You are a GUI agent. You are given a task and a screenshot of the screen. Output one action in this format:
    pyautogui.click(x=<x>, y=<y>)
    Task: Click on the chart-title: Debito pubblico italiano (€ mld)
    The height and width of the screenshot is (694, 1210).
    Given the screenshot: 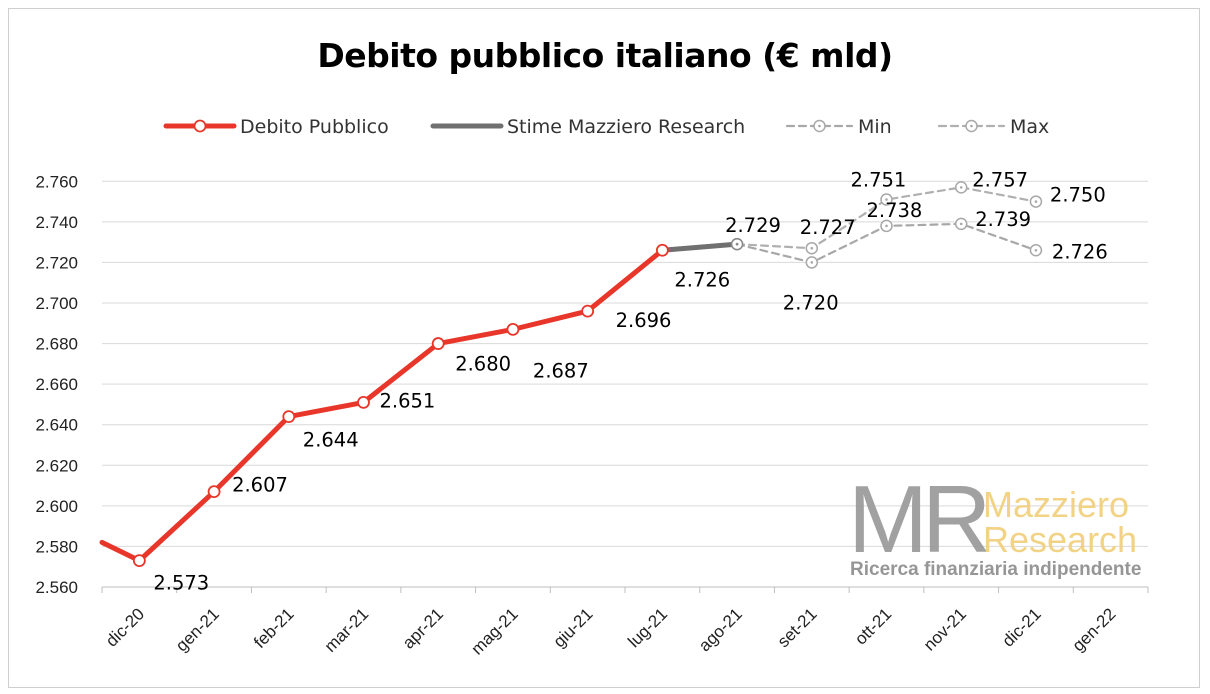 What is the action you would take?
    pyautogui.click(x=605, y=55)
    